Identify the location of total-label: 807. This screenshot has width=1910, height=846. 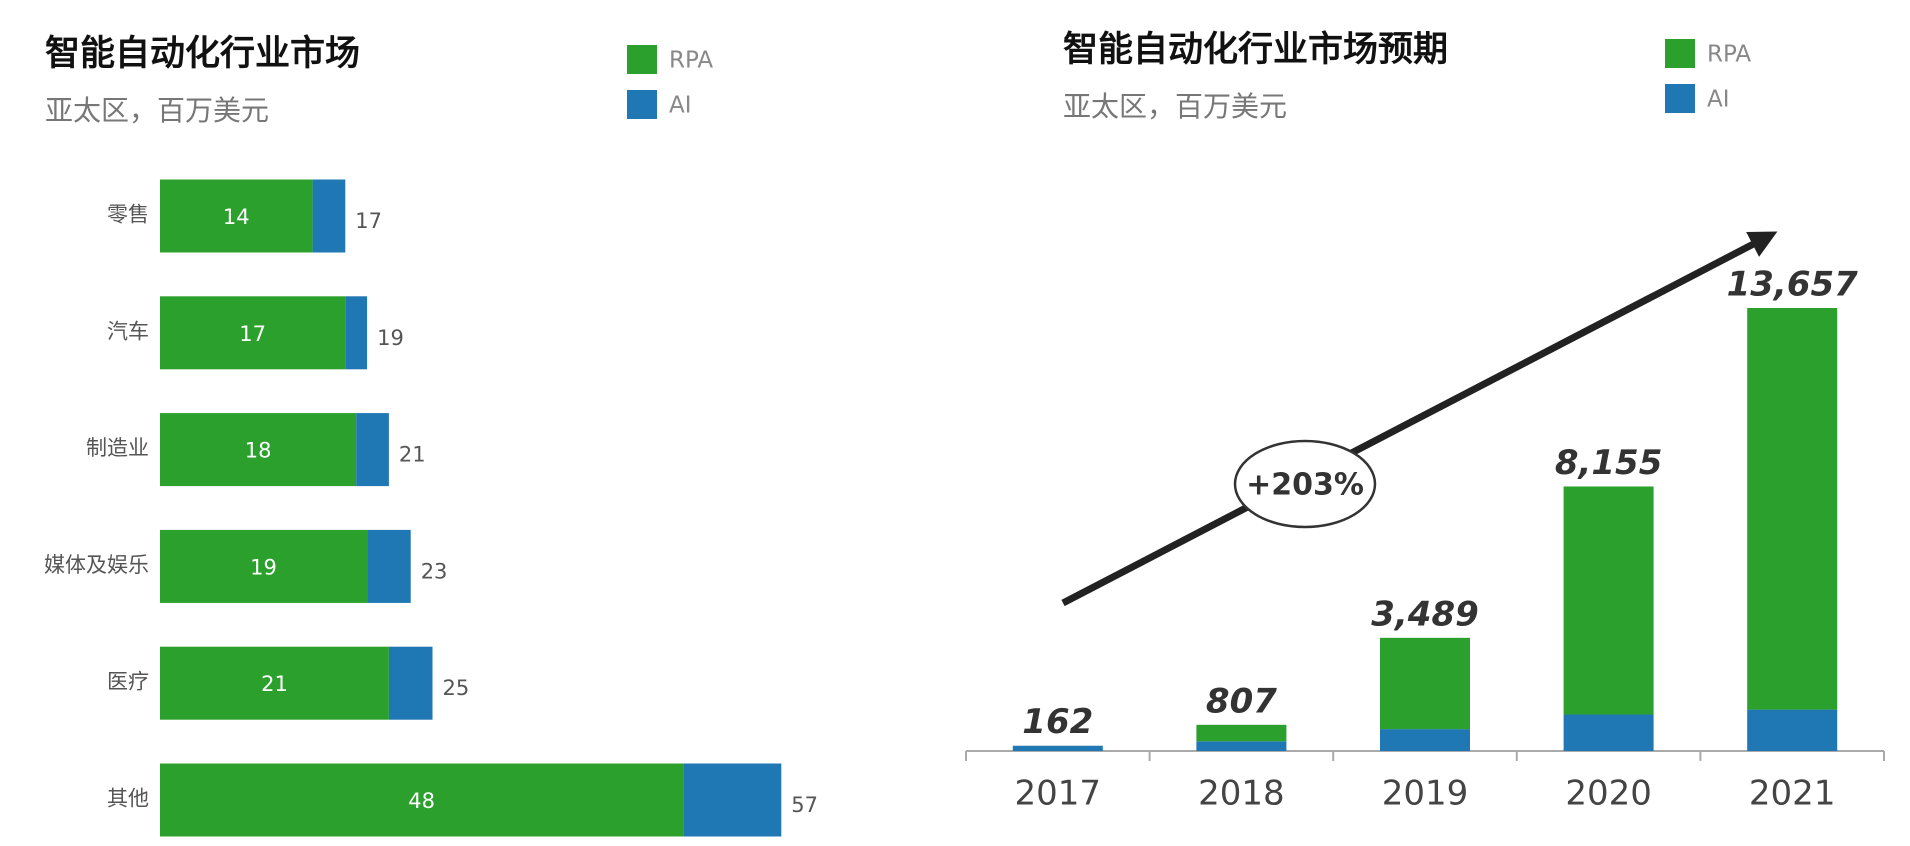
(1241, 701).